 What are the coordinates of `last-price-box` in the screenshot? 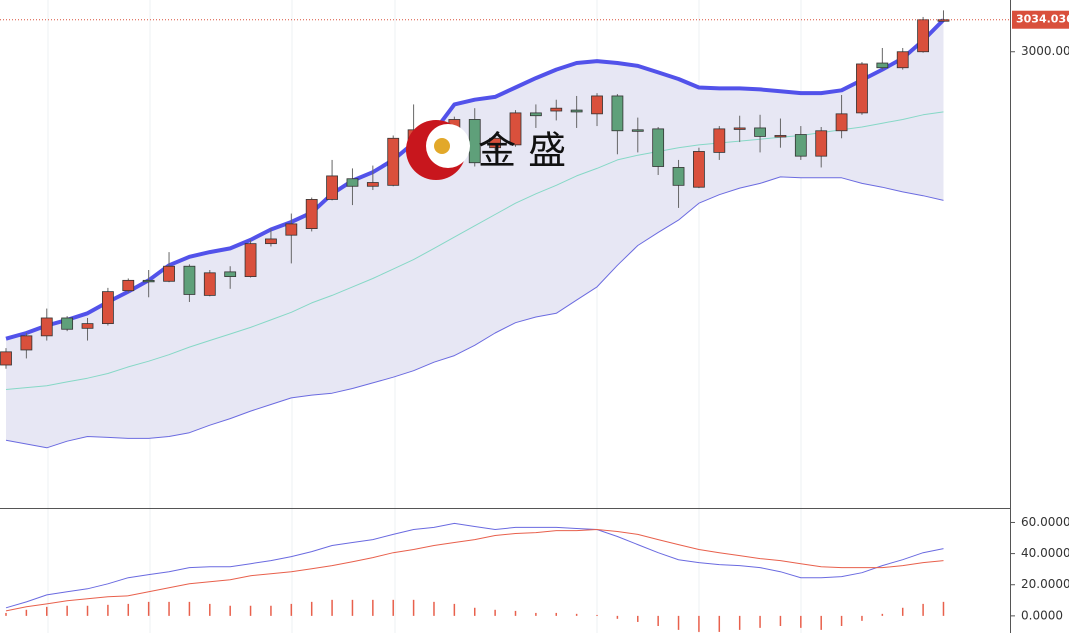 It's located at (1040, 19).